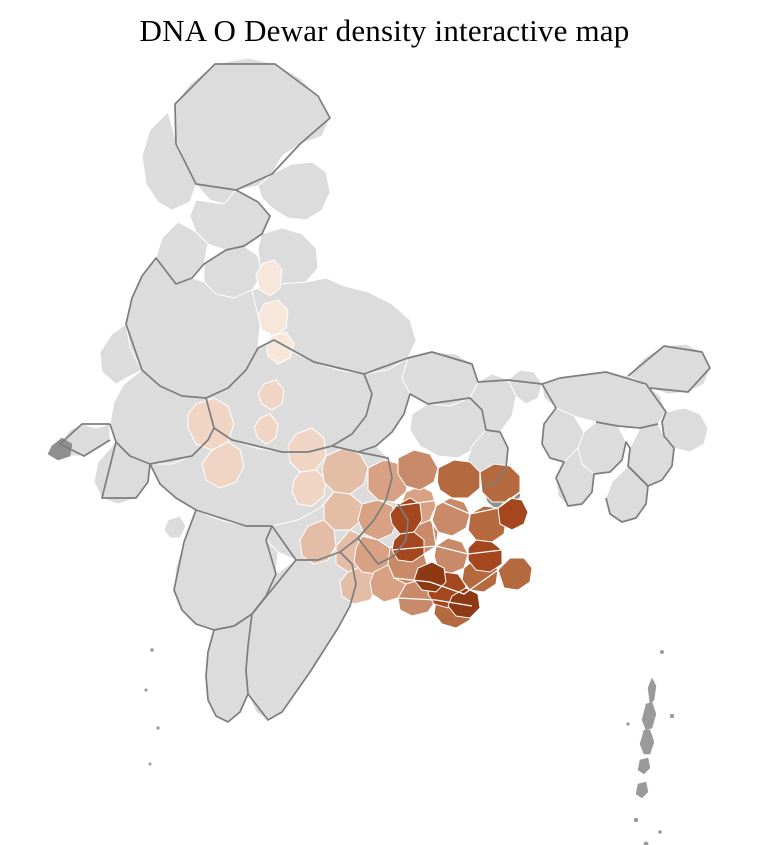 The height and width of the screenshot is (845, 769). What do you see at coordinates (456, 537) in the screenshot?
I see `district-border-overlay` at bounding box center [456, 537].